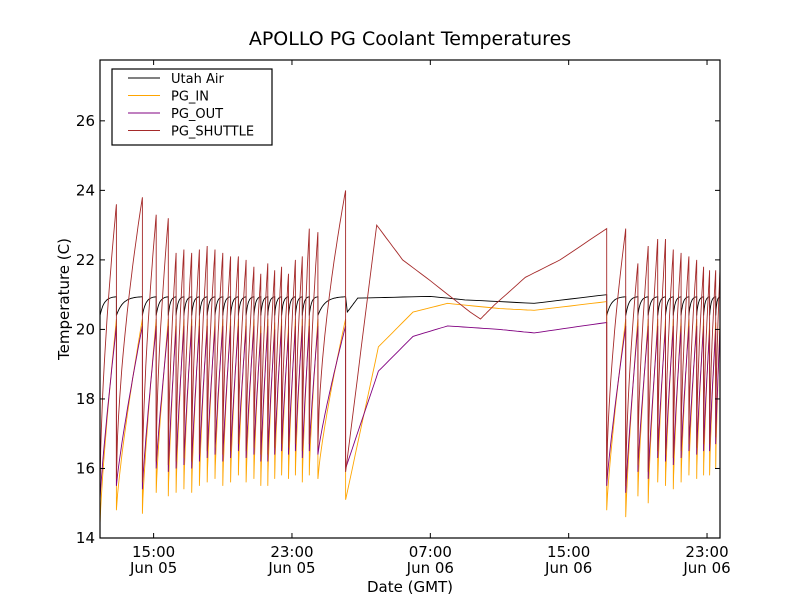 The width and height of the screenshot is (800, 600). What do you see at coordinates (85, 538) in the screenshot?
I see `y-tick-label: 14` at bounding box center [85, 538].